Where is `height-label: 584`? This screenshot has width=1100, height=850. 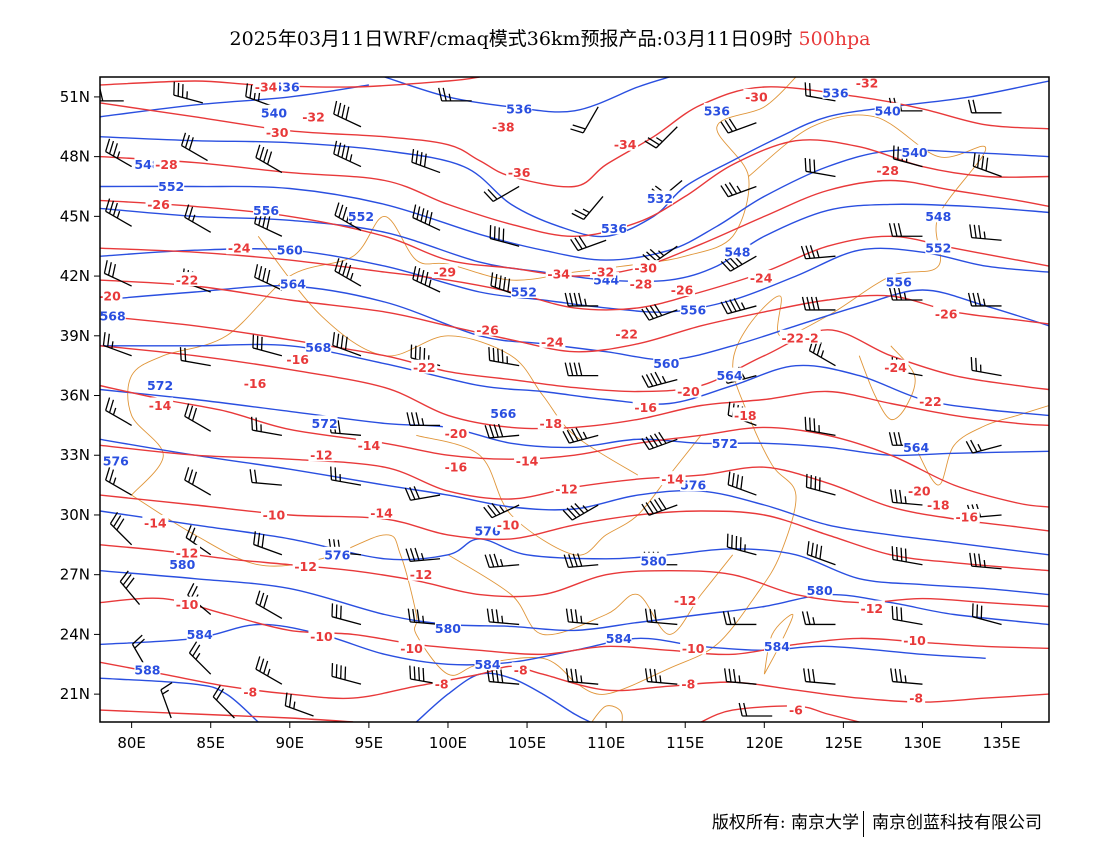
height-label: 584 is located at coordinates (200, 634).